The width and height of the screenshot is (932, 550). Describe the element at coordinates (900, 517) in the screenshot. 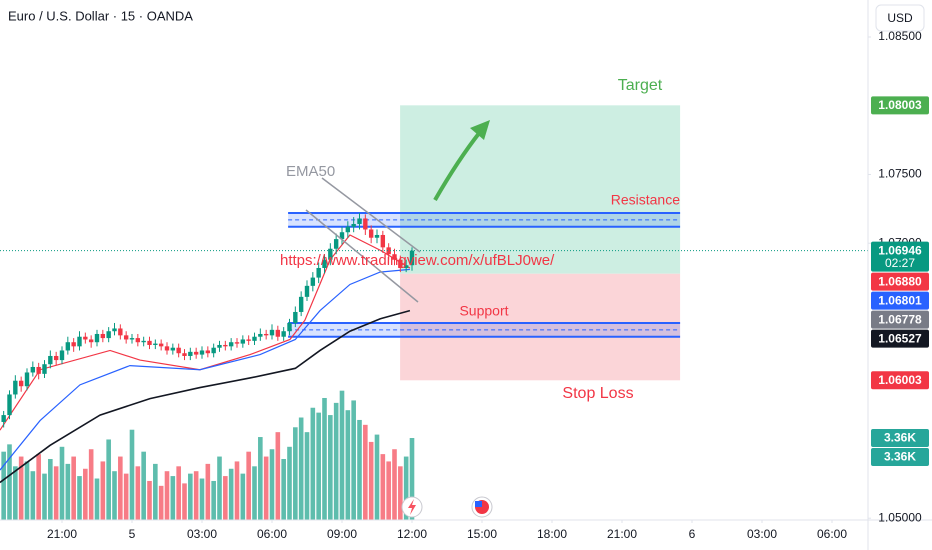

I see `y-tick-label: 1.05000` at that location.